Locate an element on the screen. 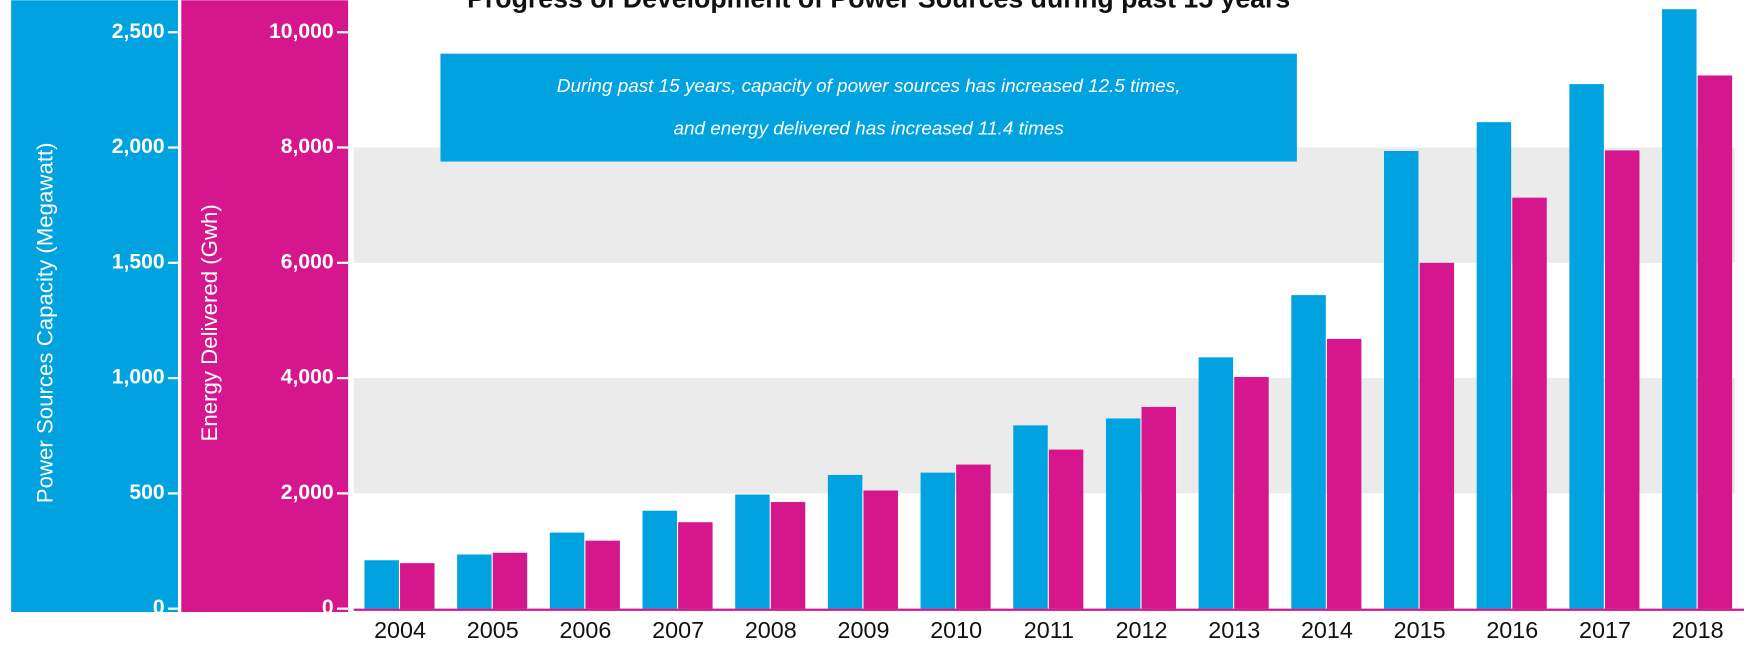 This screenshot has width=1744, height=649. x-tick-label: 2004 is located at coordinates (400, 630).